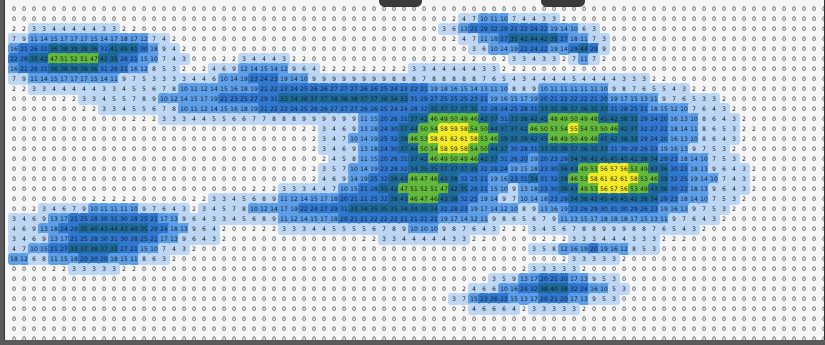 The height and width of the screenshot is (345, 825). Describe the element at coordinates (14, 49) in the screenshot. I see `heatmap-value: 16` at that location.